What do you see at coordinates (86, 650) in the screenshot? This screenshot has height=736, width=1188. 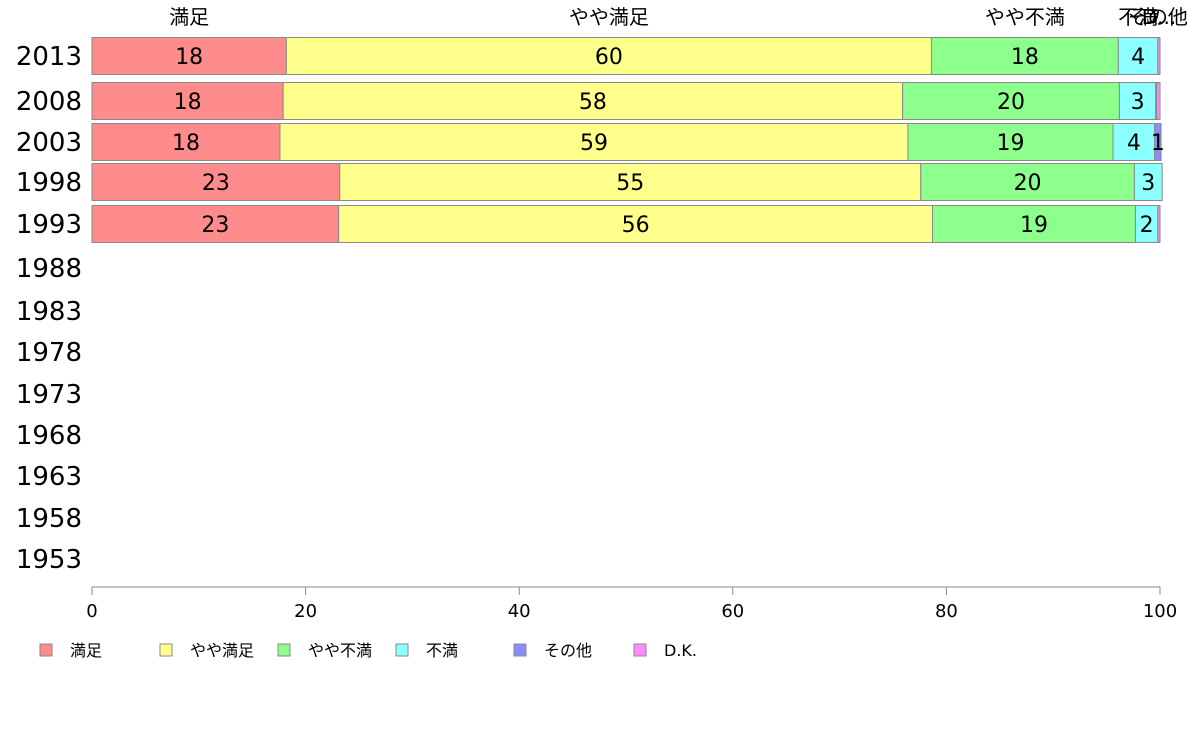 I see `legend-label: 満足` at bounding box center [86, 650].